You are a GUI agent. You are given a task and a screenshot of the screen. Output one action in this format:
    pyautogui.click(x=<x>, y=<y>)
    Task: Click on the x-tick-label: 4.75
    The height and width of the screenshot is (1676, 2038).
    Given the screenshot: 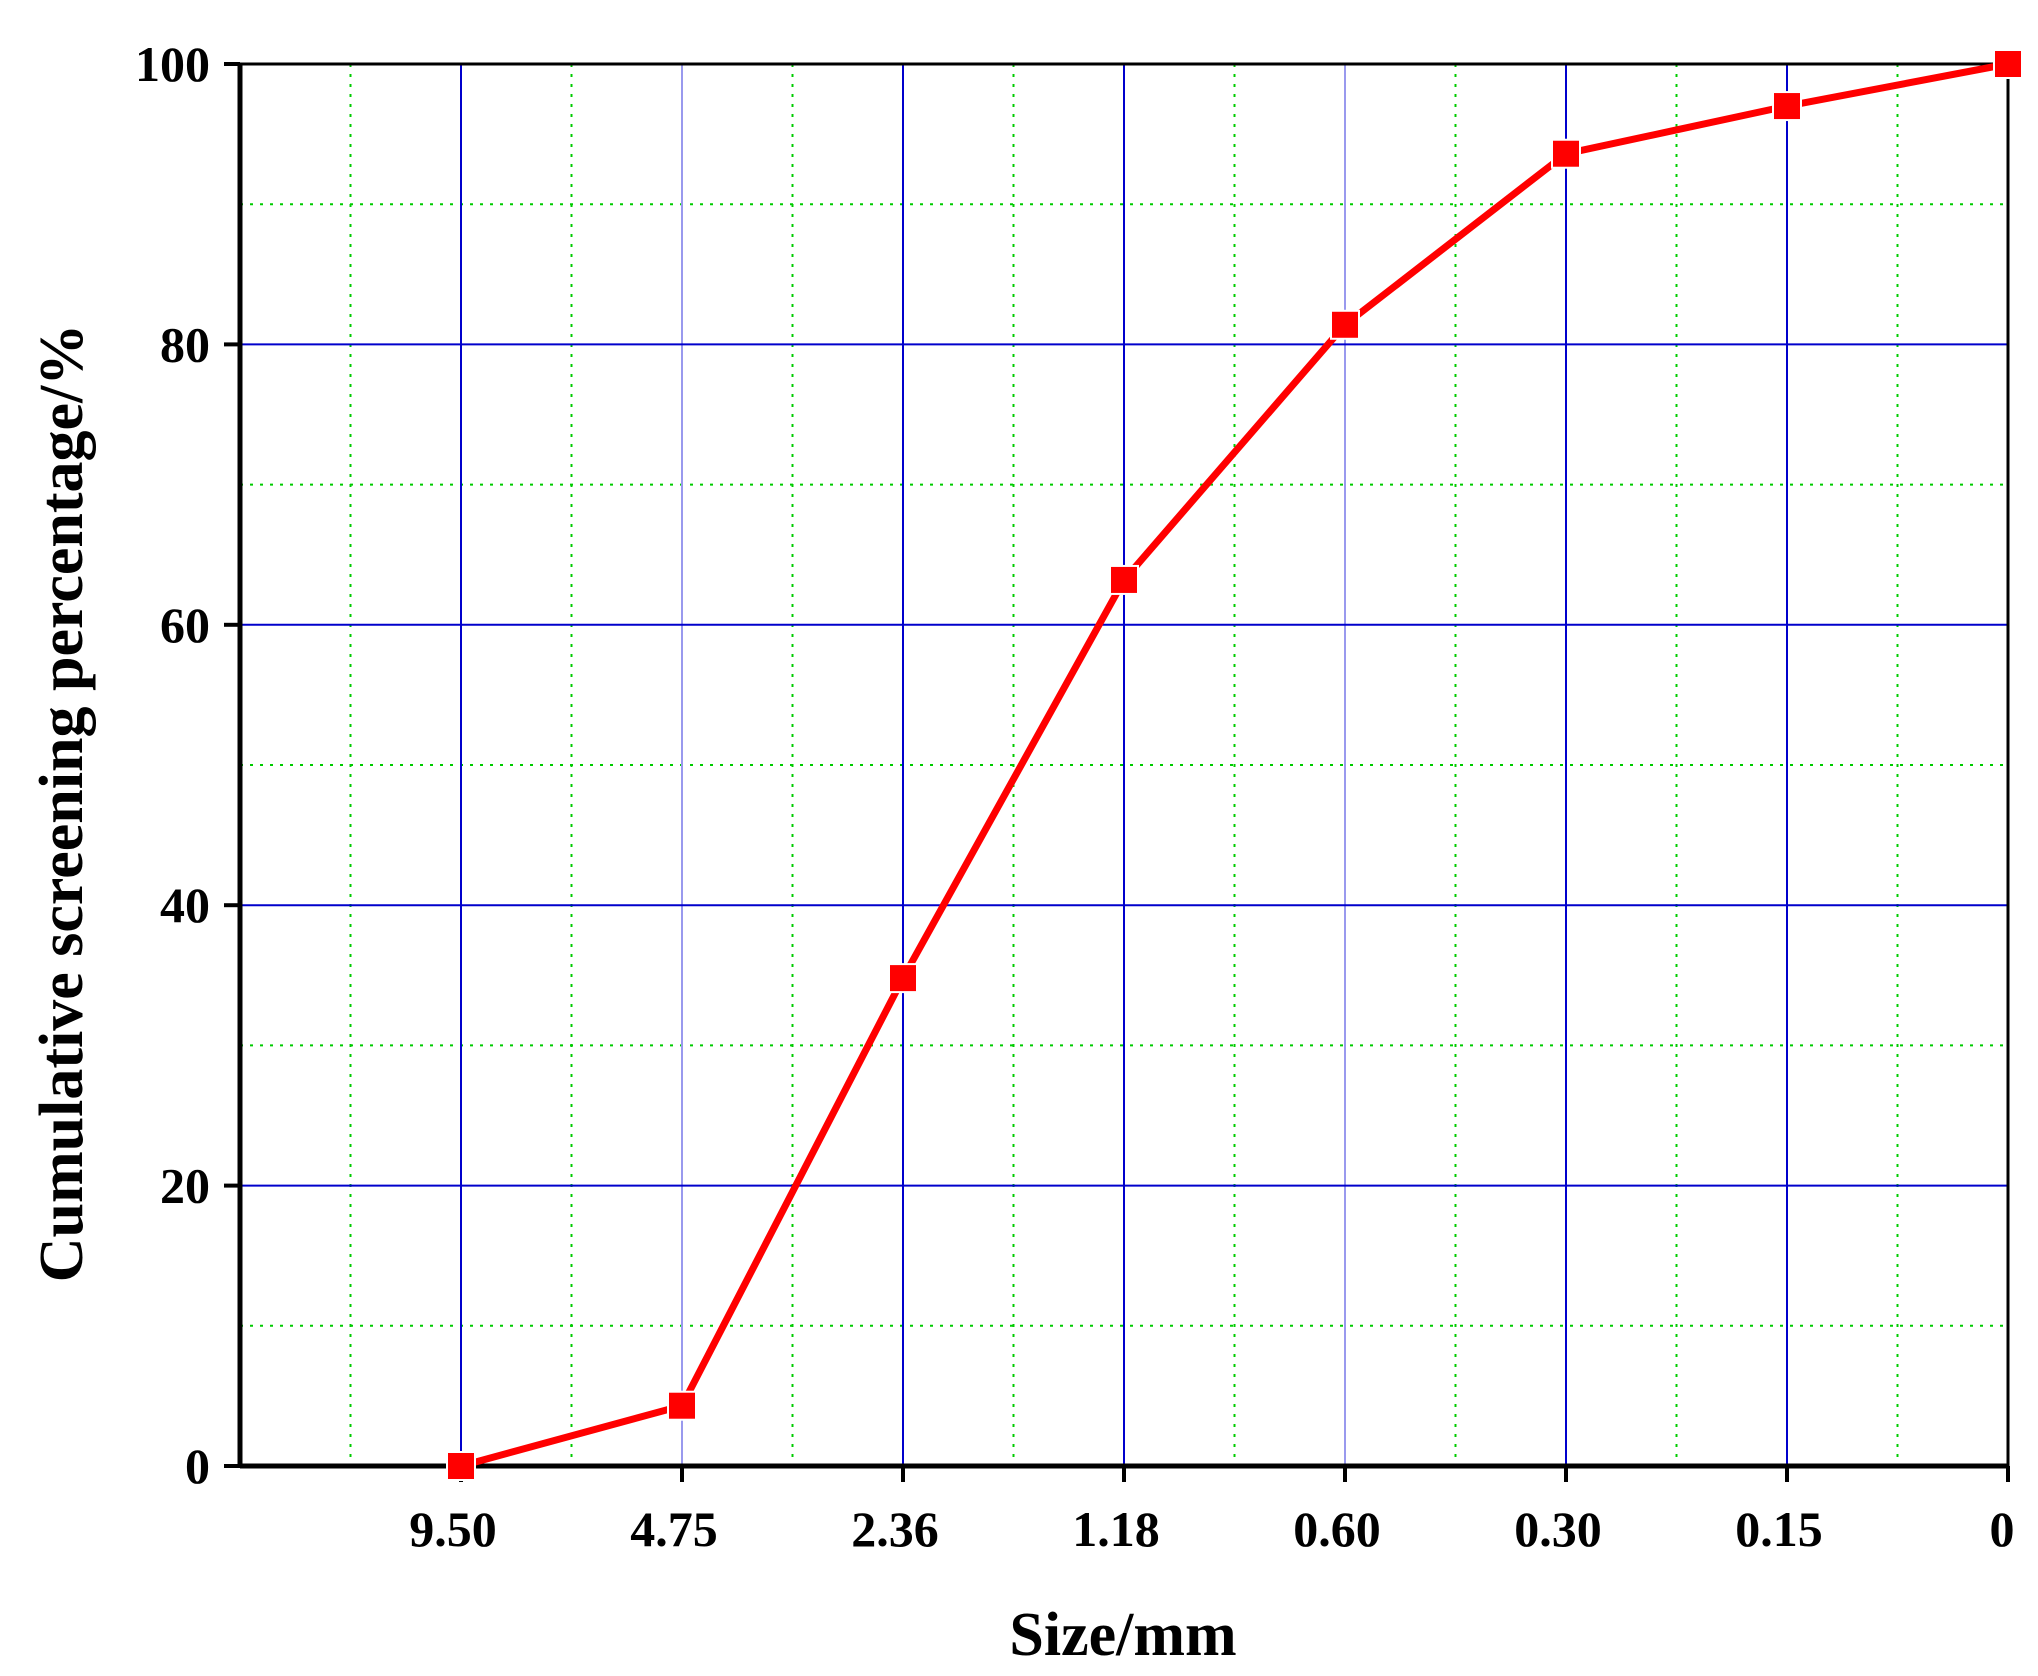 What is the action you would take?
    pyautogui.click(x=674, y=1529)
    